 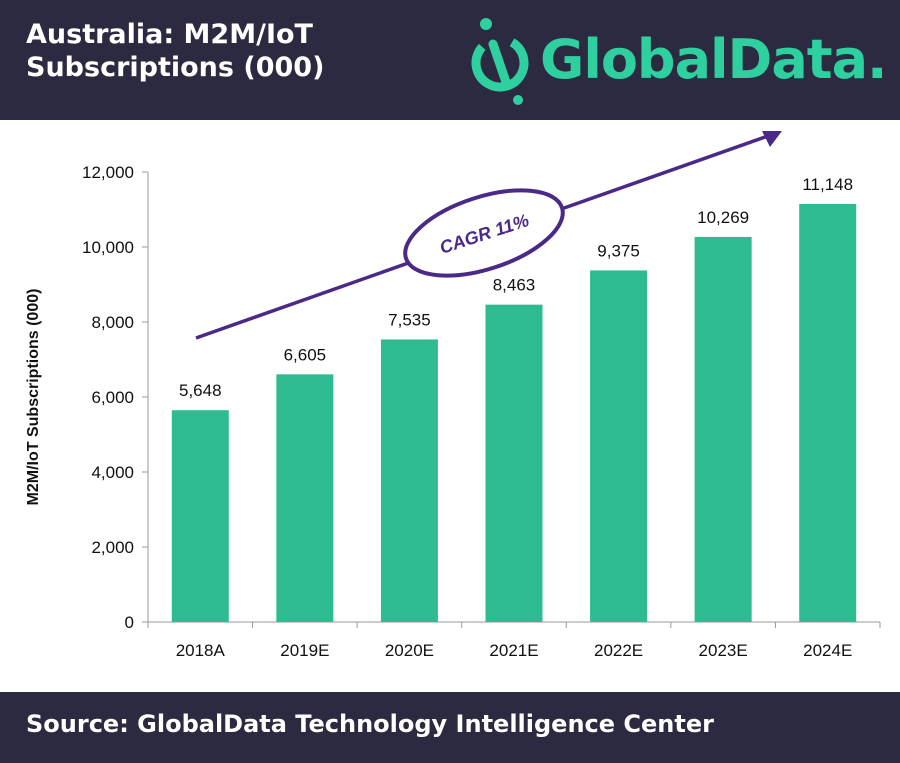 What do you see at coordinates (200, 390) in the screenshot?
I see `data-label: 5,648` at bounding box center [200, 390].